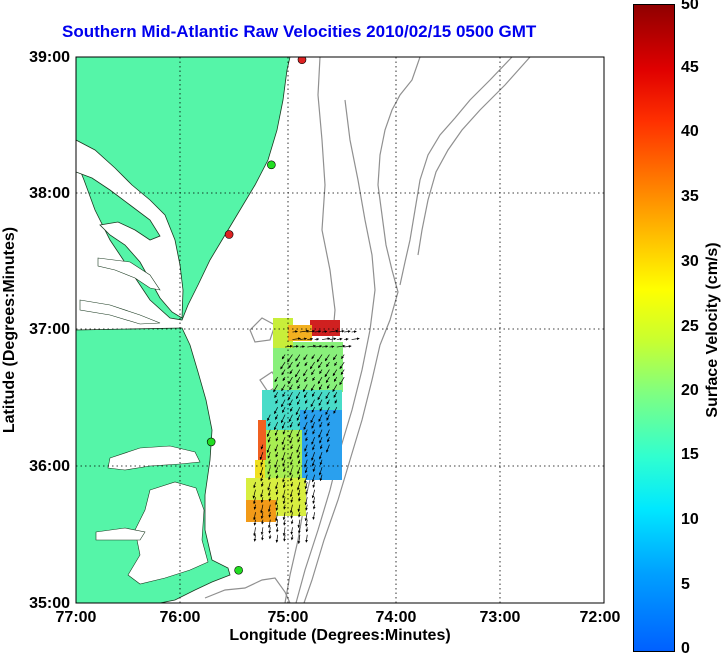 The width and height of the screenshot is (724, 659). Describe the element at coordinates (49, 603) in the screenshot. I see `y-tick: 35:00` at that location.